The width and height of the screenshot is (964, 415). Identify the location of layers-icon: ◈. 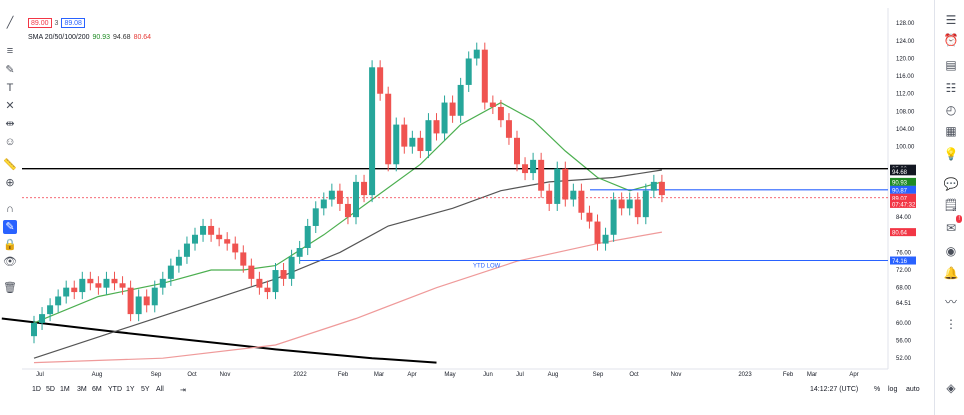
(951, 388).